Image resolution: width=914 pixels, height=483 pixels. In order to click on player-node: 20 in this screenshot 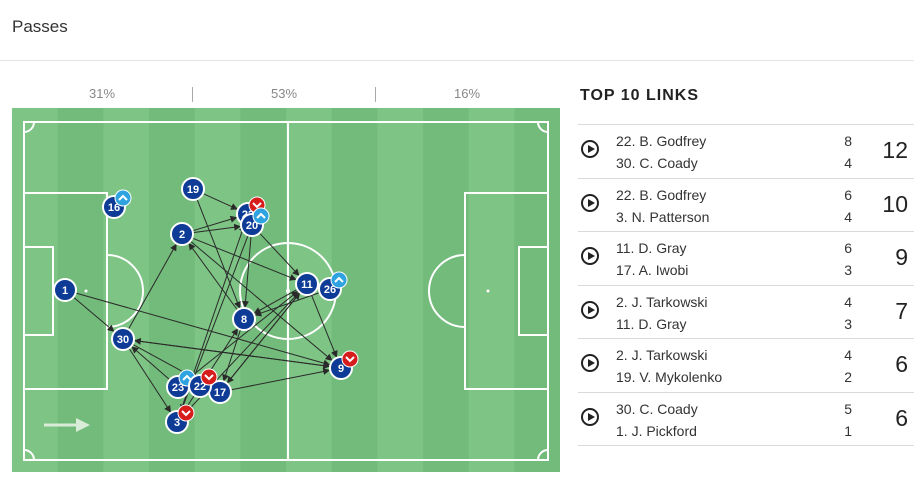, I will do `click(255, 222)`.